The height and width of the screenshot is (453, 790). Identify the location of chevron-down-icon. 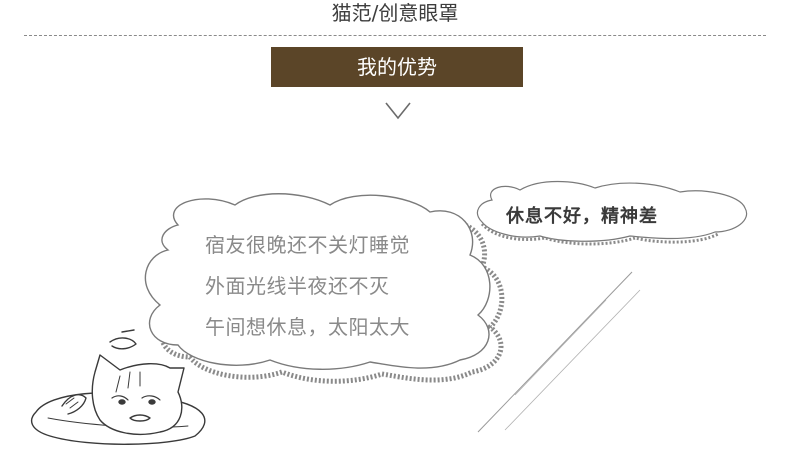
(398, 111).